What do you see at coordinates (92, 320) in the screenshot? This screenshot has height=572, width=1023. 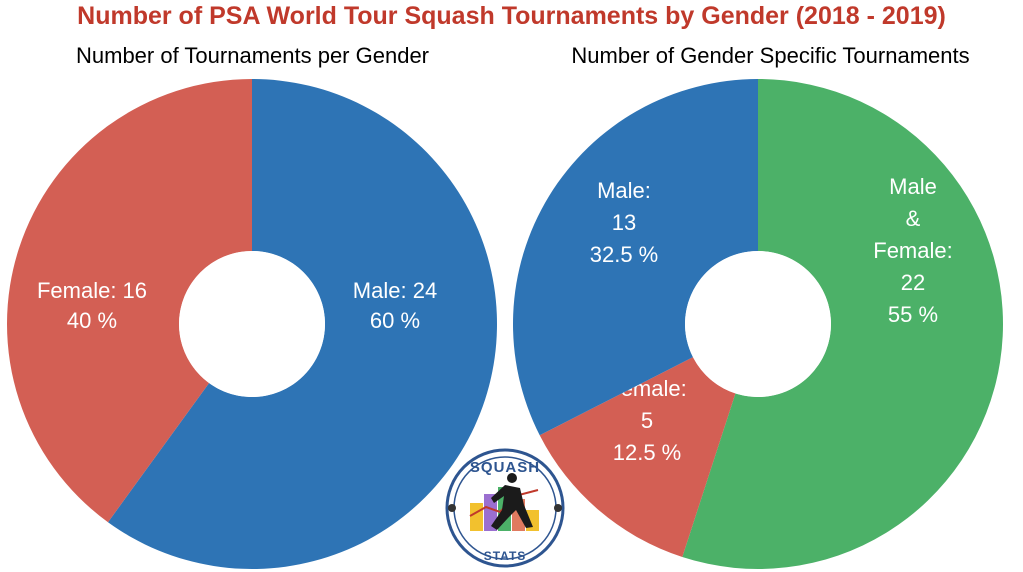 I see `slice-label-line: 40 %` at bounding box center [92, 320].